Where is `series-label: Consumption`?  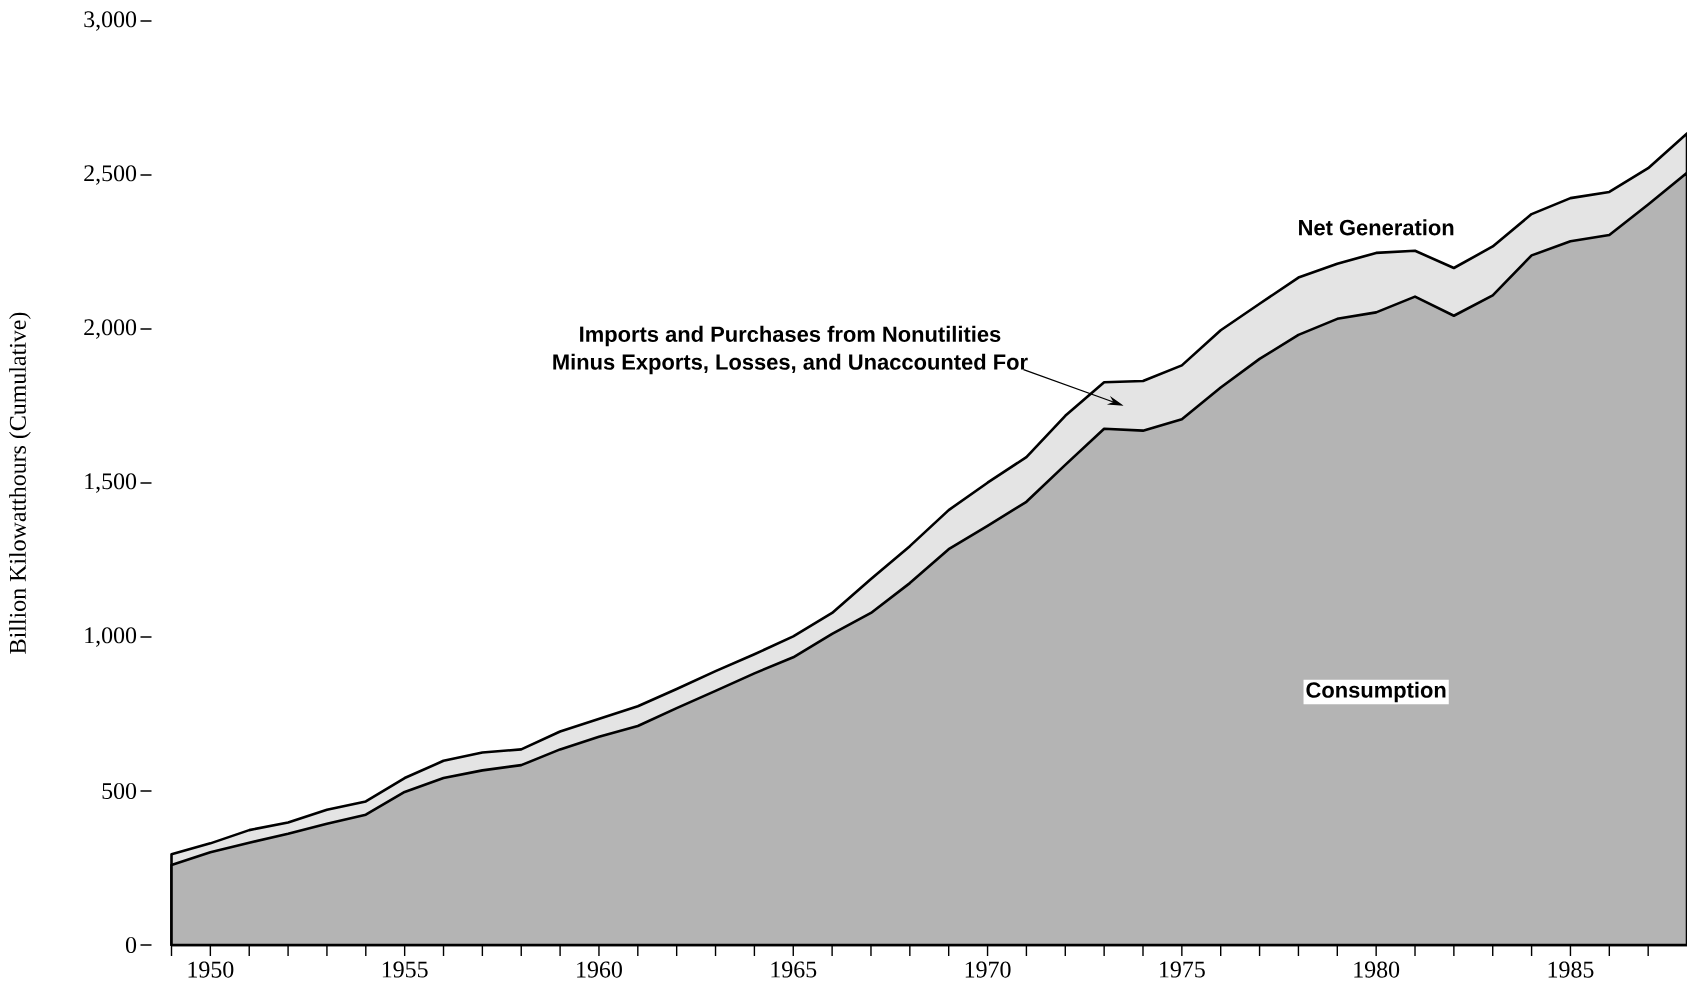 series-label: Consumption is located at coordinates (1376, 692).